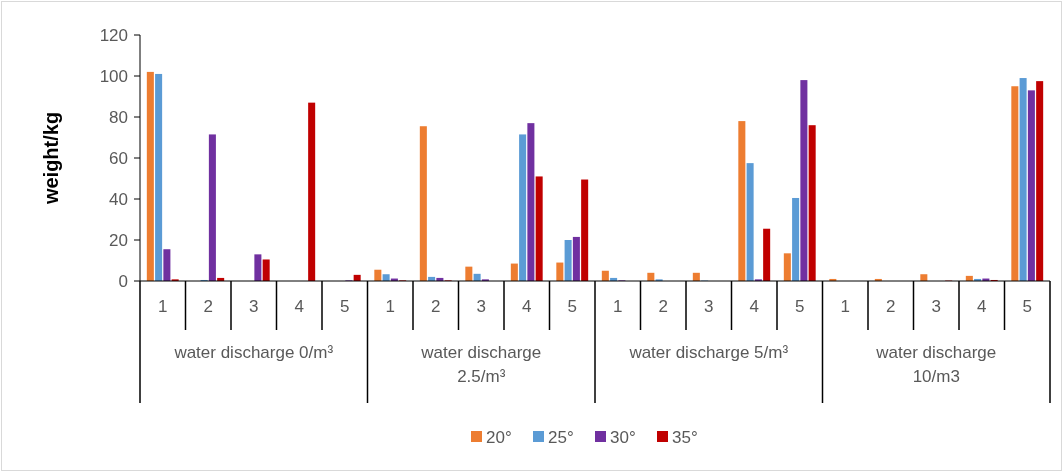 The image size is (1063, 472). I want to click on text: water discharge 2.5/m³, so click(481, 364).